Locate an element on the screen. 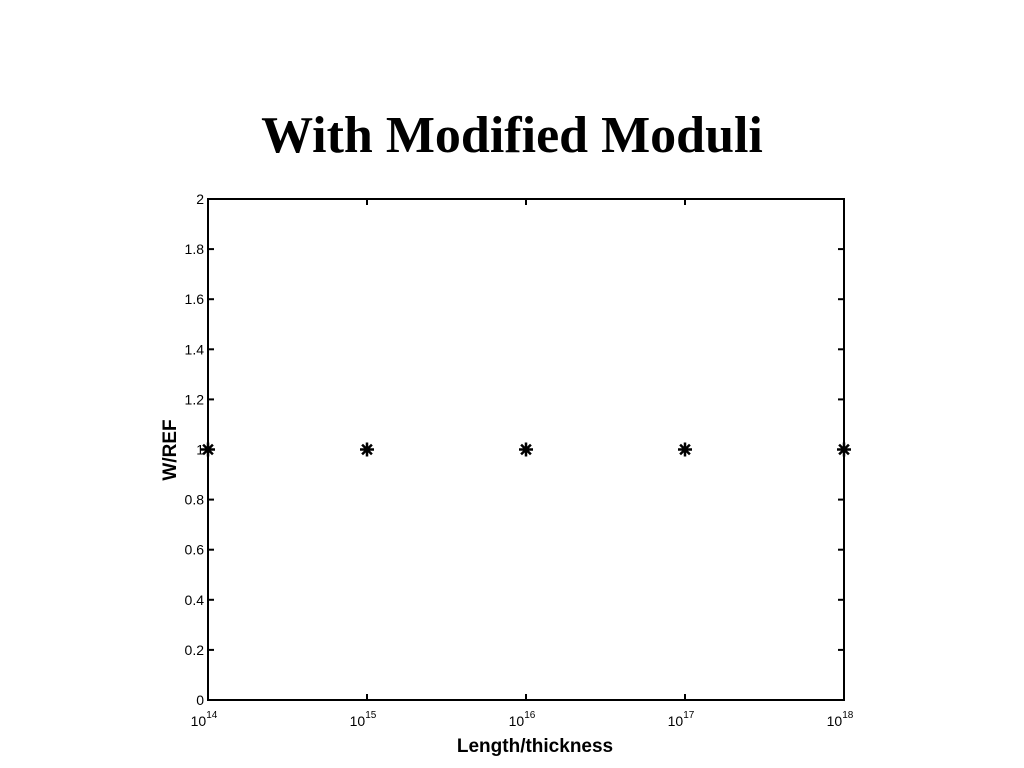  y-axis-label: W/REF is located at coordinates (170, 449).